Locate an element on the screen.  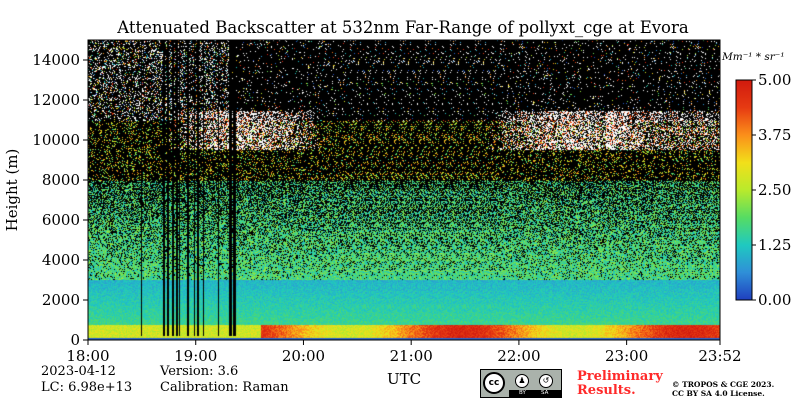
cc-license-bar: BY SA is located at coordinates (535, 393).